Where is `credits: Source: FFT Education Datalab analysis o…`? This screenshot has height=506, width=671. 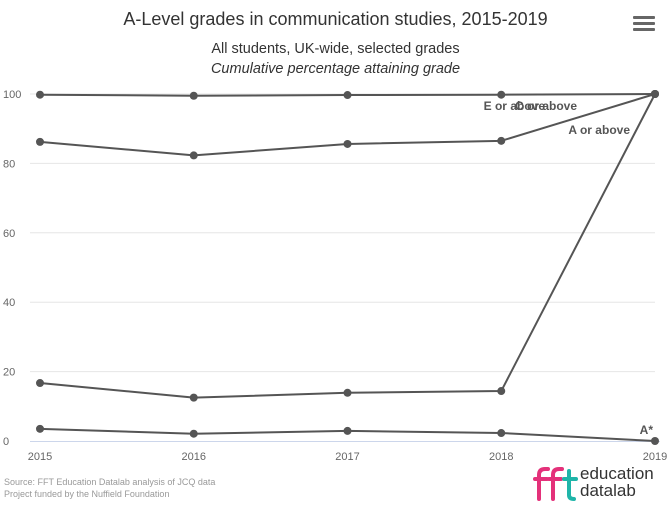 credits: Source: FFT Education Datalab analysis o… is located at coordinates (109, 488).